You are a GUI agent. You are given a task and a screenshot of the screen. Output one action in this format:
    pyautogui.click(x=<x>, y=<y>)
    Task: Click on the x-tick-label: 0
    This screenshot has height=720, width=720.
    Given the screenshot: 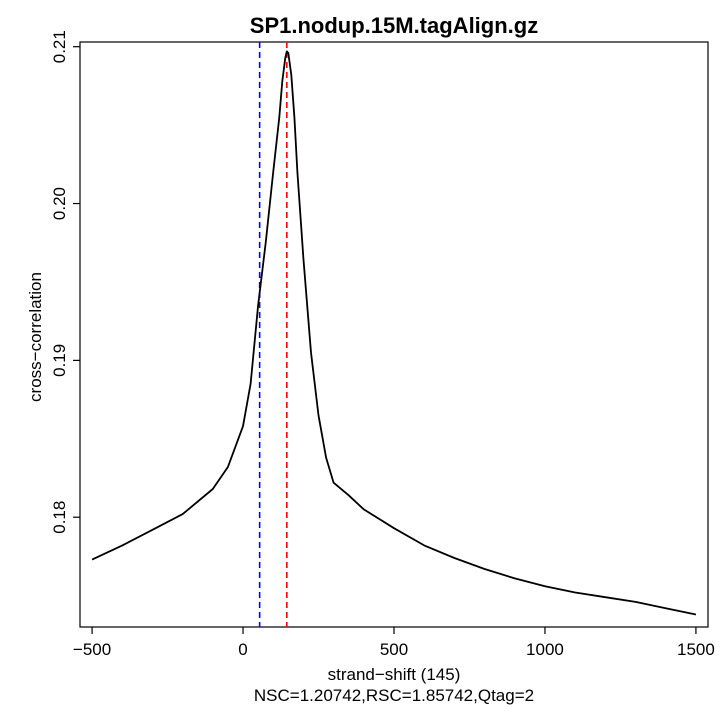 What is the action you would take?
    pyautogui.click(x=242, y=649)
    